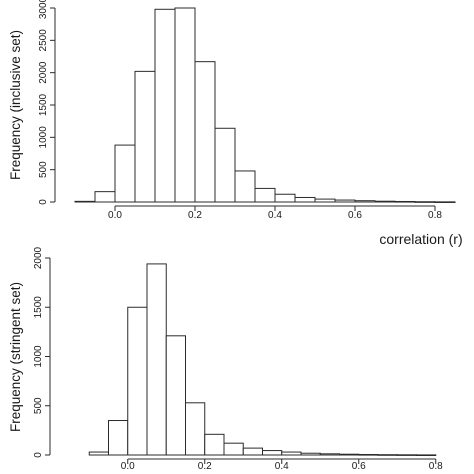 Image resolution: width=474 pixels, height=474 pixels. Describe the element at coordinates (420, 239) in the screenshot. I see `x-axis-title: correlation (r)` at that location.